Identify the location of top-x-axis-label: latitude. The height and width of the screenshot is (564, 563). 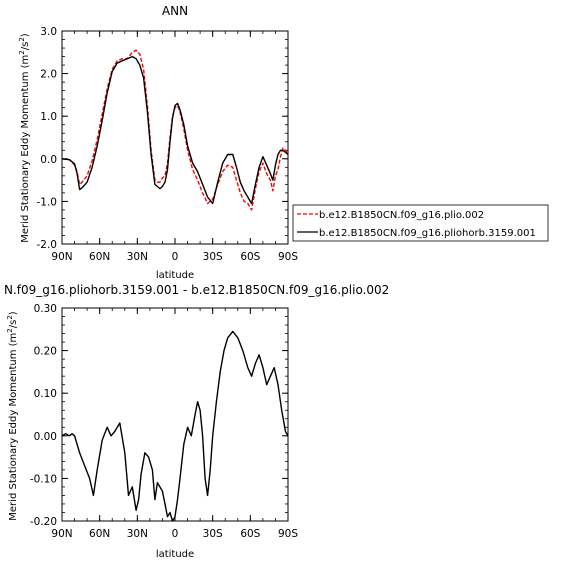
(175, 275).